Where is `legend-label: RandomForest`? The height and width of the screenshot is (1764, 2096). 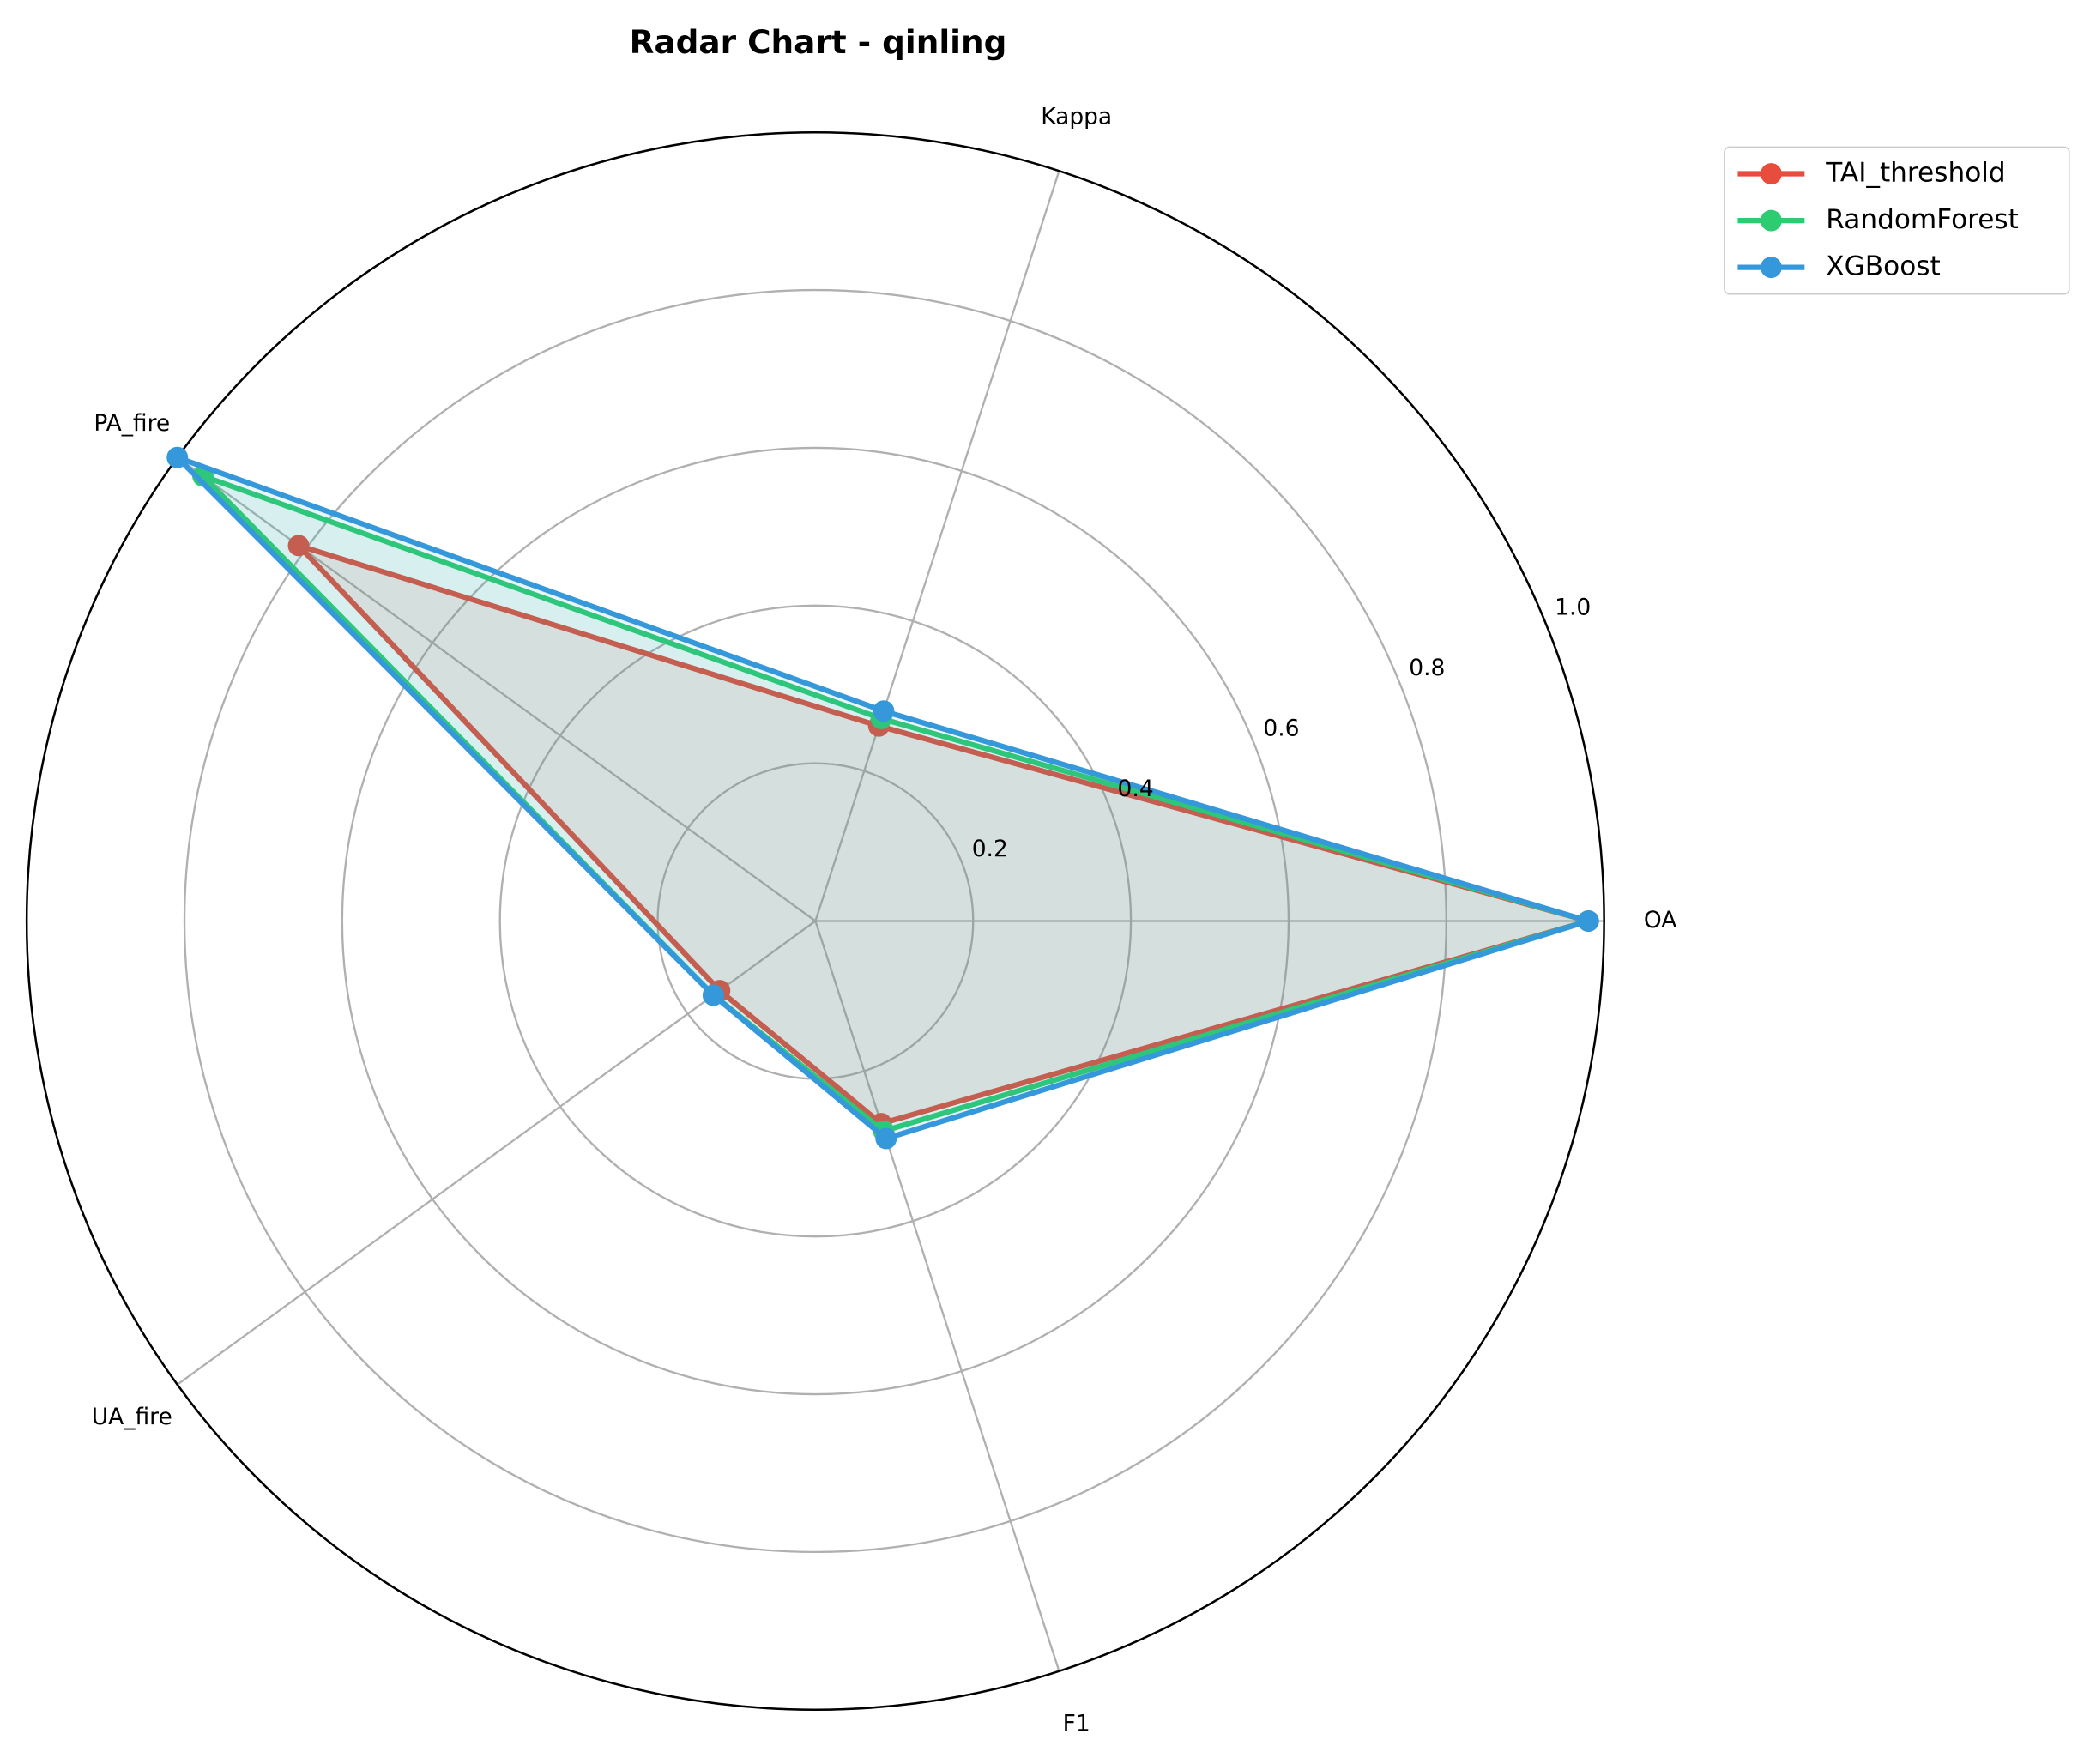 legend-label: RandomForest is located at coordinates (1922, 220).